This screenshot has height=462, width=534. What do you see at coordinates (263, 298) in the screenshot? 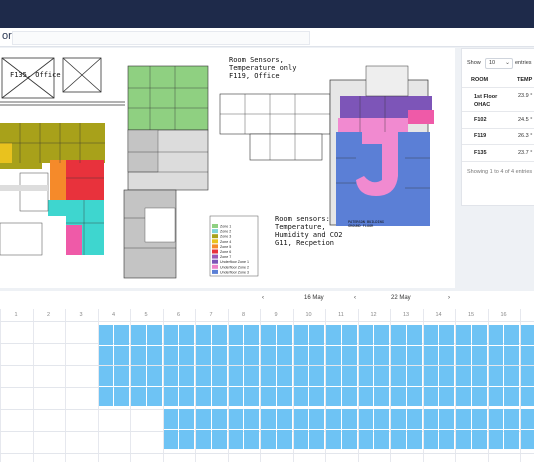
I see `chevron-left-icon: ‹` at bounding box center [263, 298].